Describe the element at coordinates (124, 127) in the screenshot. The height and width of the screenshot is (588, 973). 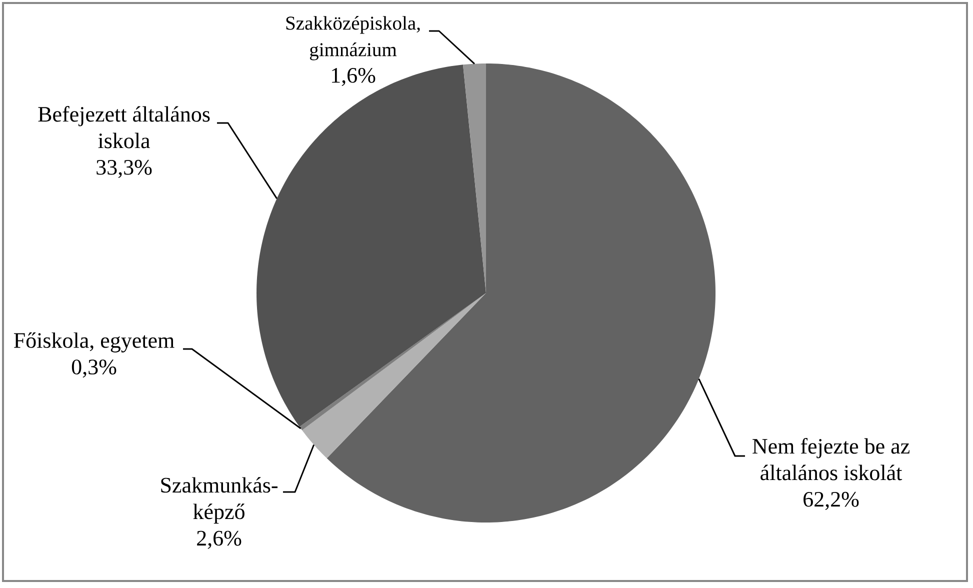
I see `slice-label: Befejezett általános iskola` at that location.